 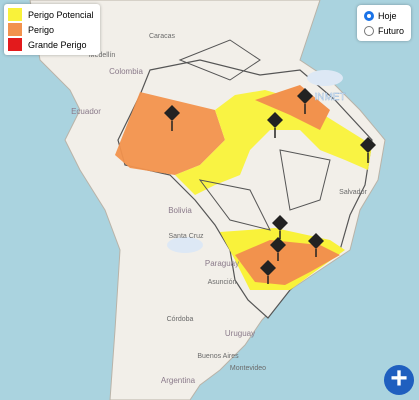 I want to click on country-label: Bolivia, so click(x=180, y=210).